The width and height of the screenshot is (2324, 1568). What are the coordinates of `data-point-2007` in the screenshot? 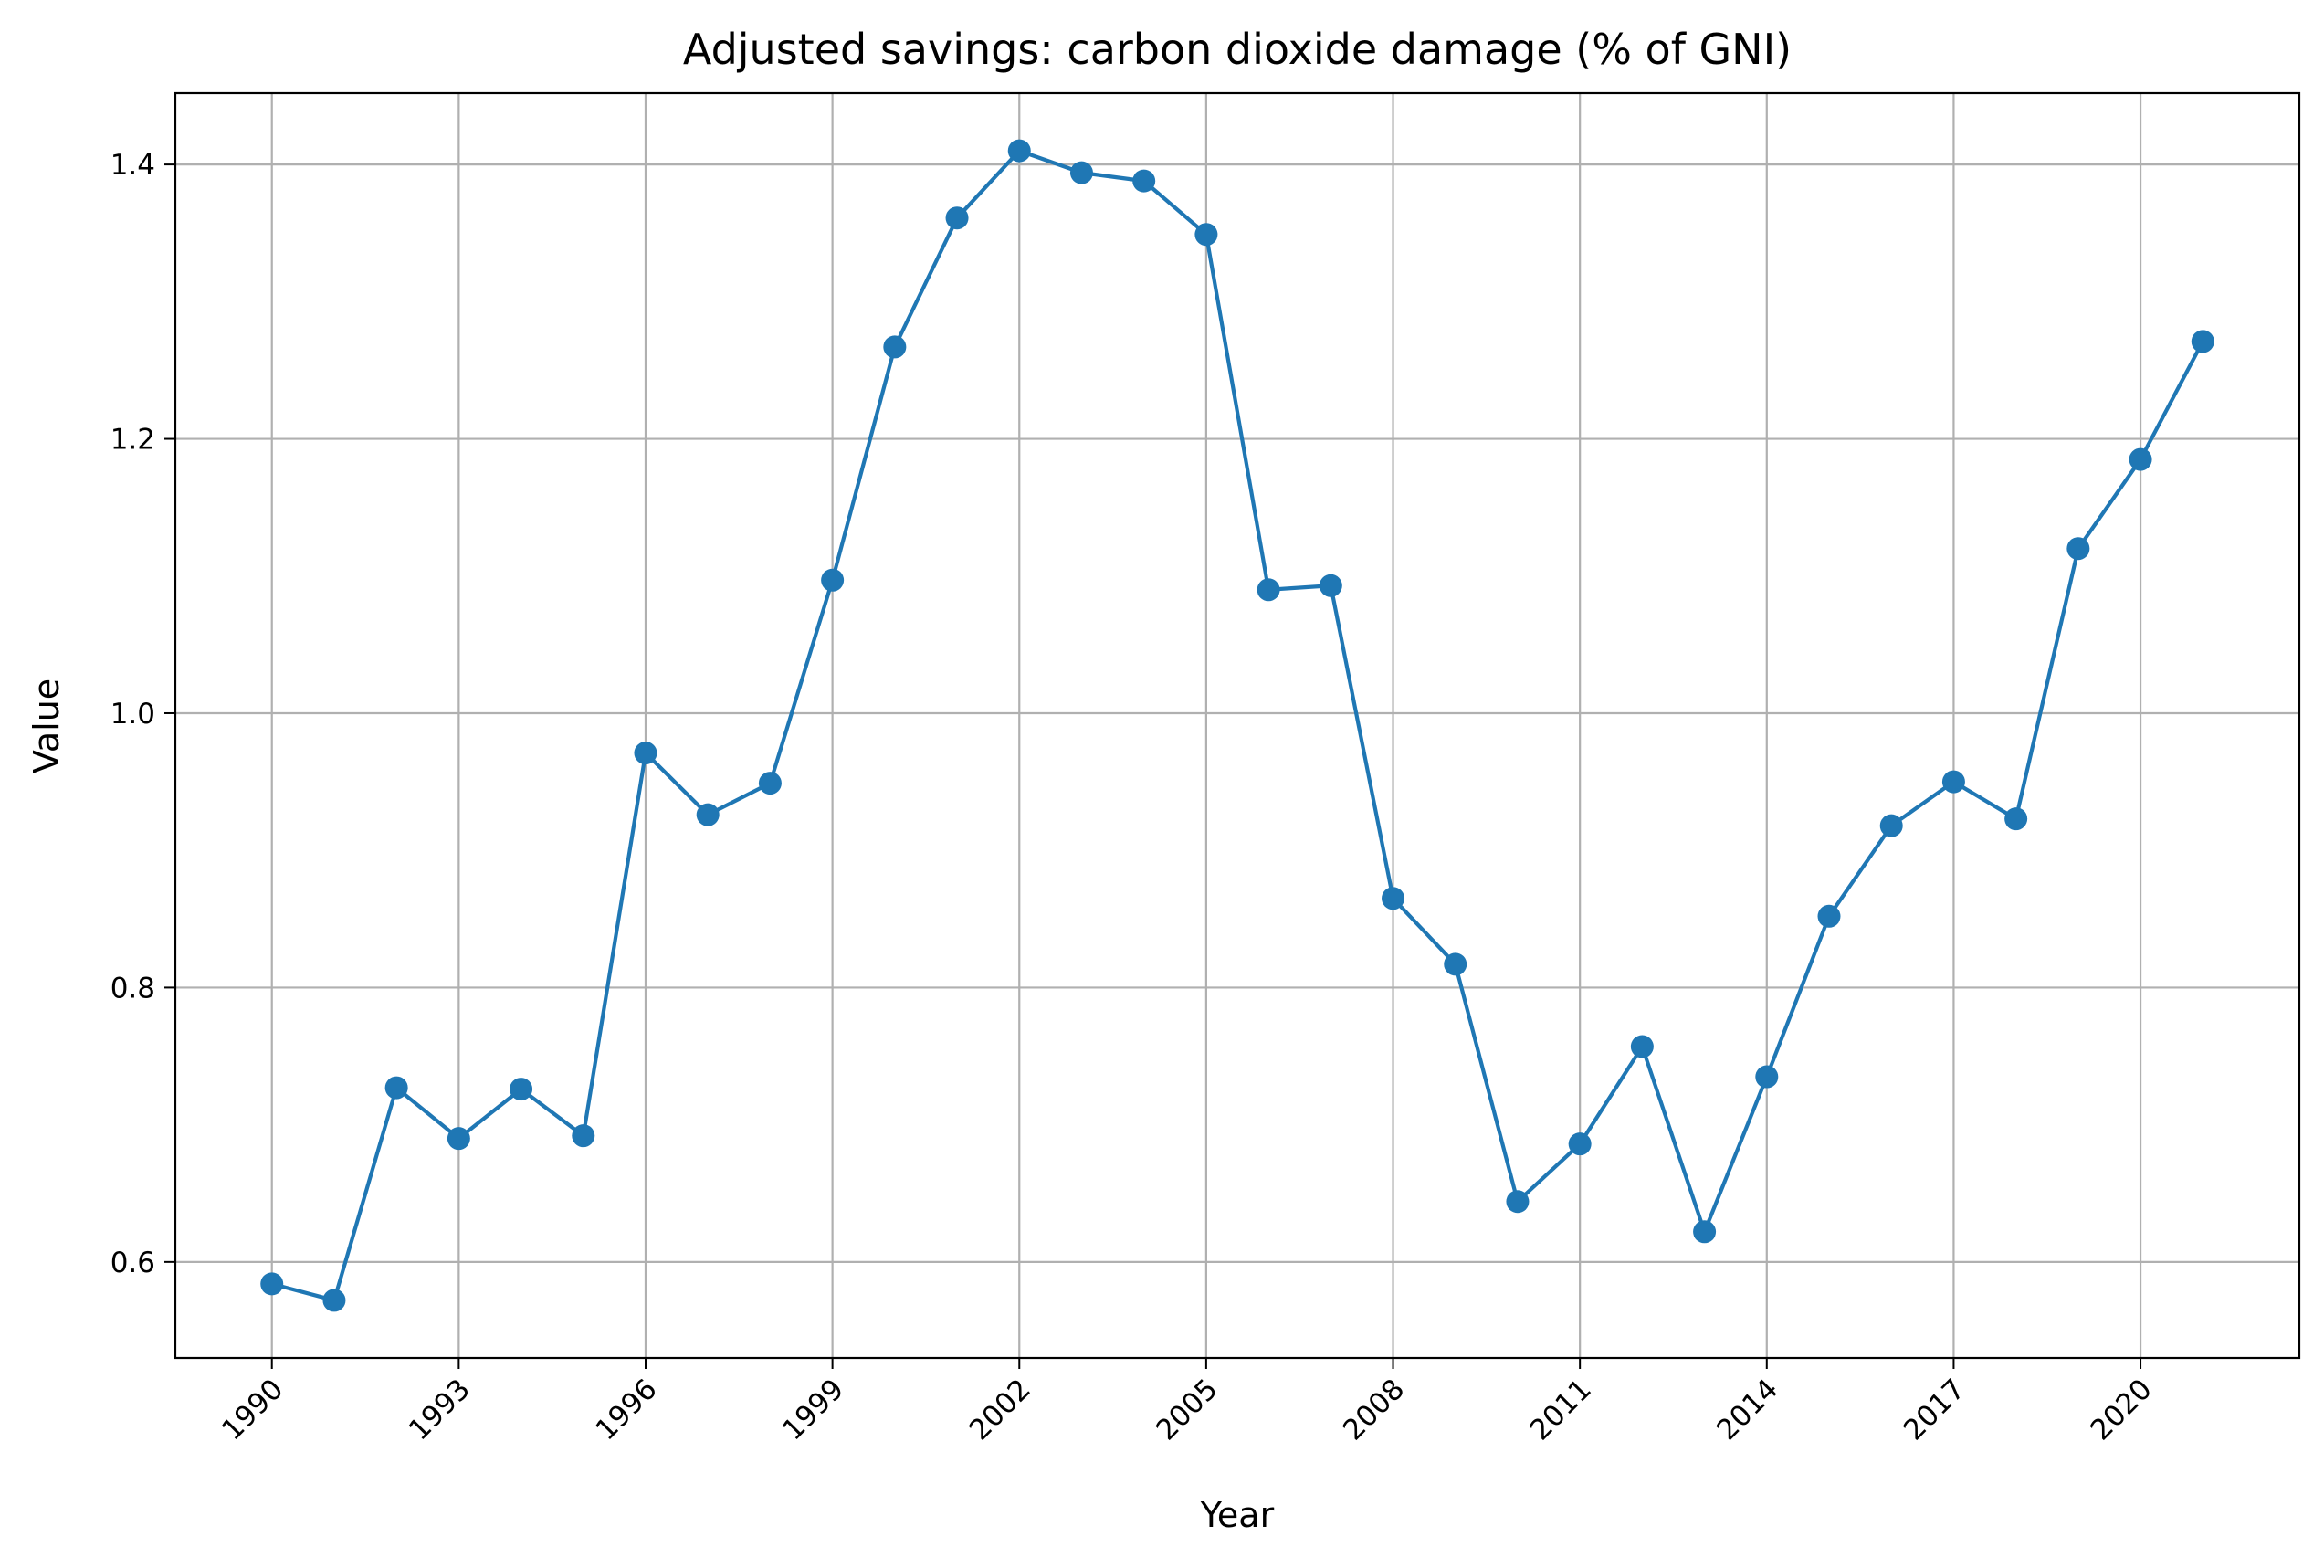 It's located at (1330, 585).